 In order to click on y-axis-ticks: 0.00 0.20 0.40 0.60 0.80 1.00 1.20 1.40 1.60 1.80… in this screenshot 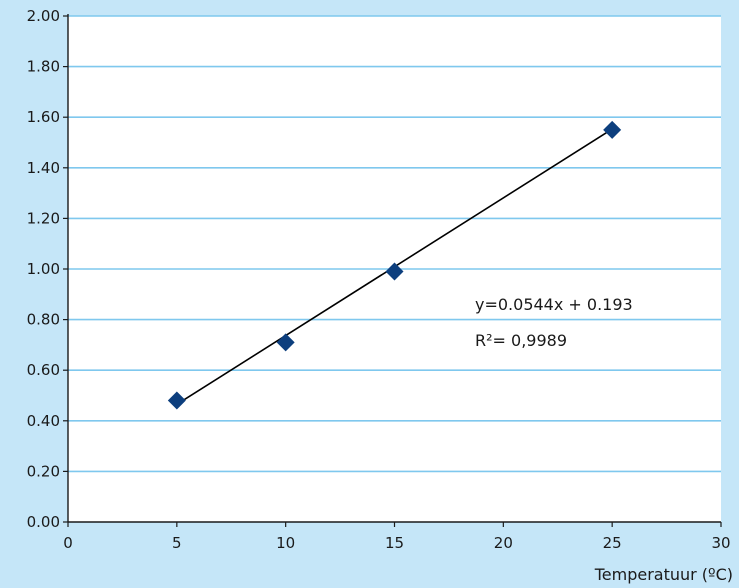, I will do `click(47, 269)`.